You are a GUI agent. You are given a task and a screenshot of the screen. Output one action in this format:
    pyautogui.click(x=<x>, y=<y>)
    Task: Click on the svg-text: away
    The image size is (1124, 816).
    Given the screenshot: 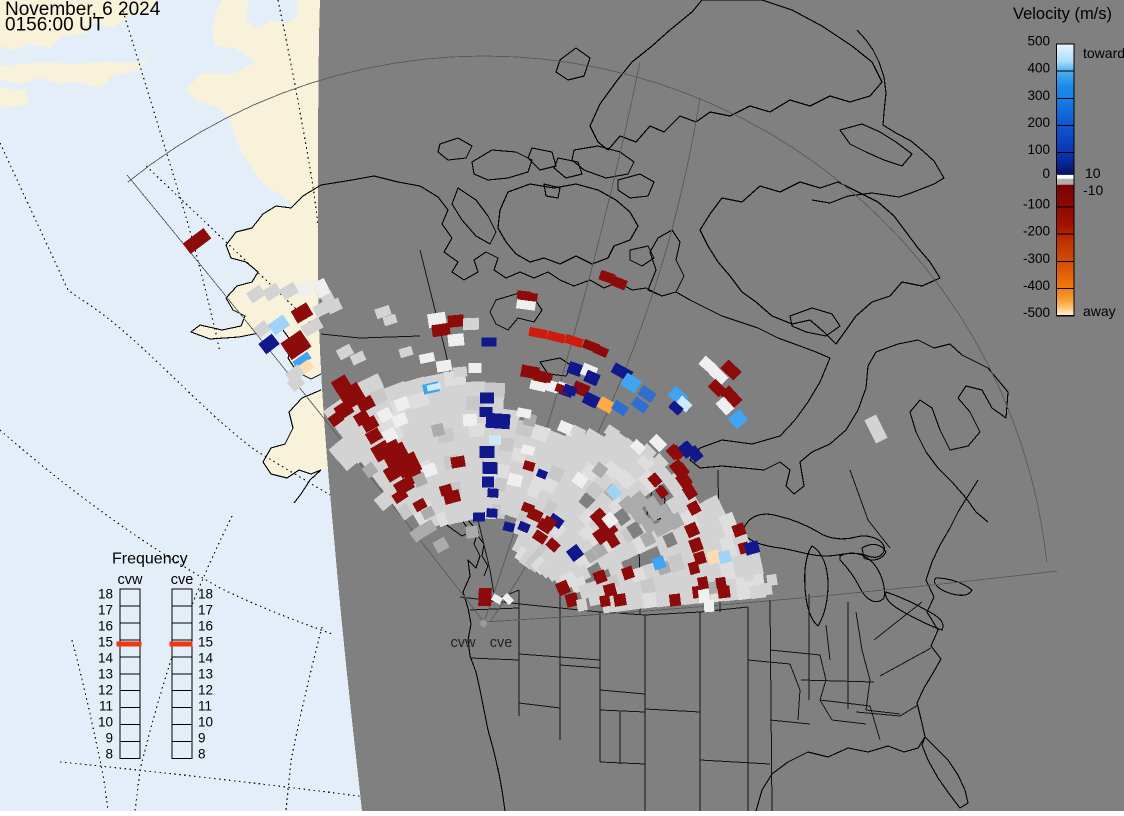 What is the action you would take?
    pyautogui.click(x=1099, y=311)
    